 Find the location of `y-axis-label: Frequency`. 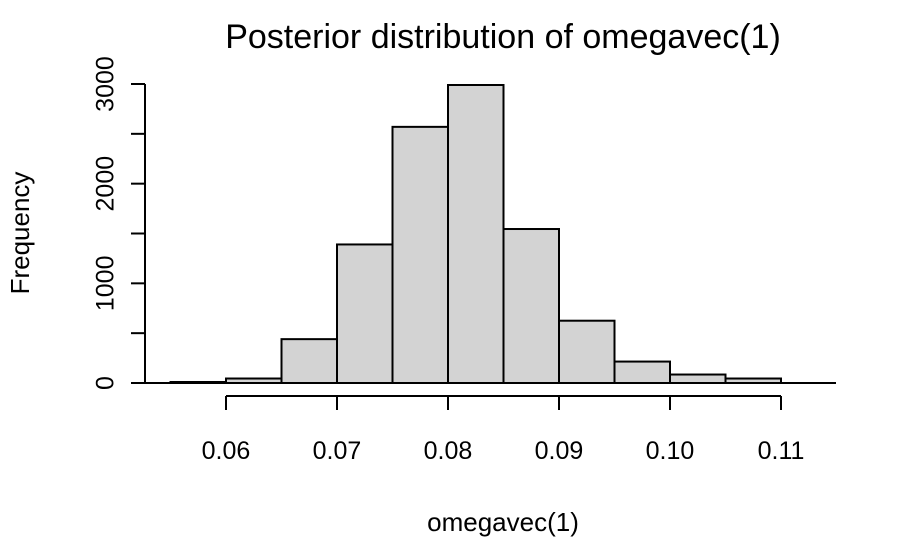

y-axis-label: Frequency is located at coordinates (20, 233).